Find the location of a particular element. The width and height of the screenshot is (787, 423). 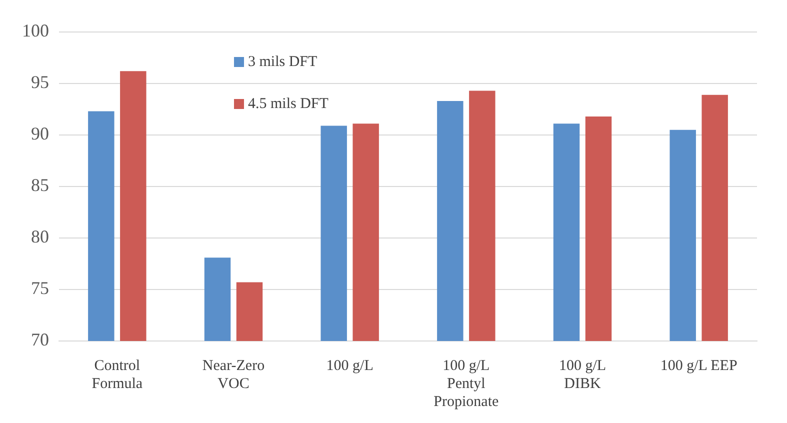

y-tick-label: 90 is located at coordinates (40, 134).